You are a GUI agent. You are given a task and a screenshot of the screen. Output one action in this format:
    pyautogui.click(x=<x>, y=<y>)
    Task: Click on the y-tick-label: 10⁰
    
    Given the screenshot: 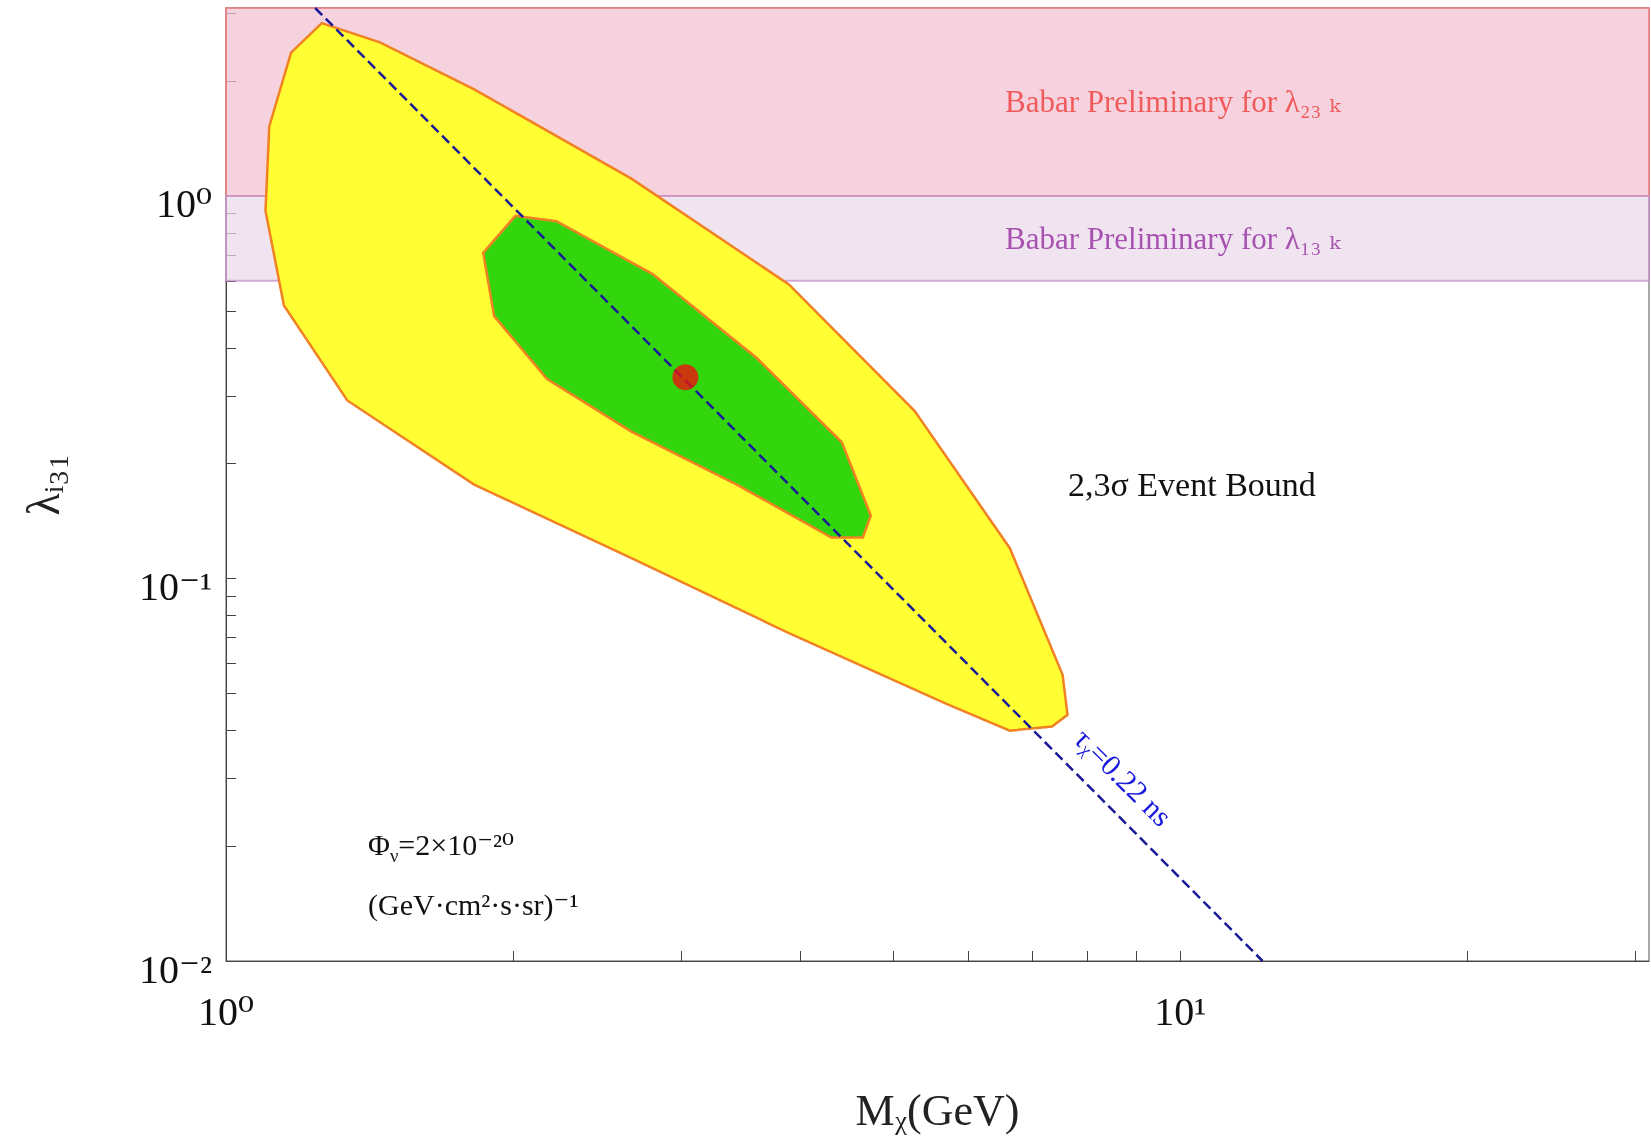 What is the action you would take?
    pyautogui.click(x=183, y=204)
    